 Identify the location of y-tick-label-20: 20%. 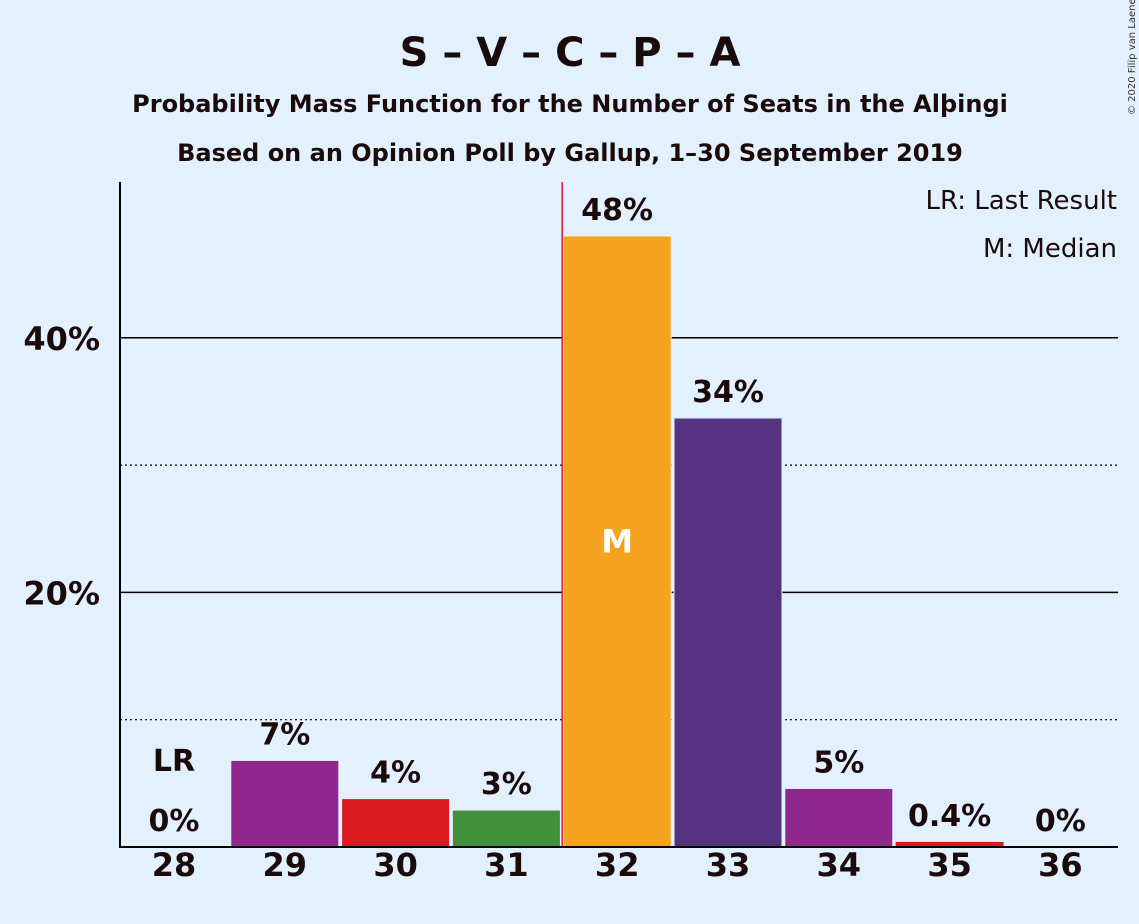
(61, 593).